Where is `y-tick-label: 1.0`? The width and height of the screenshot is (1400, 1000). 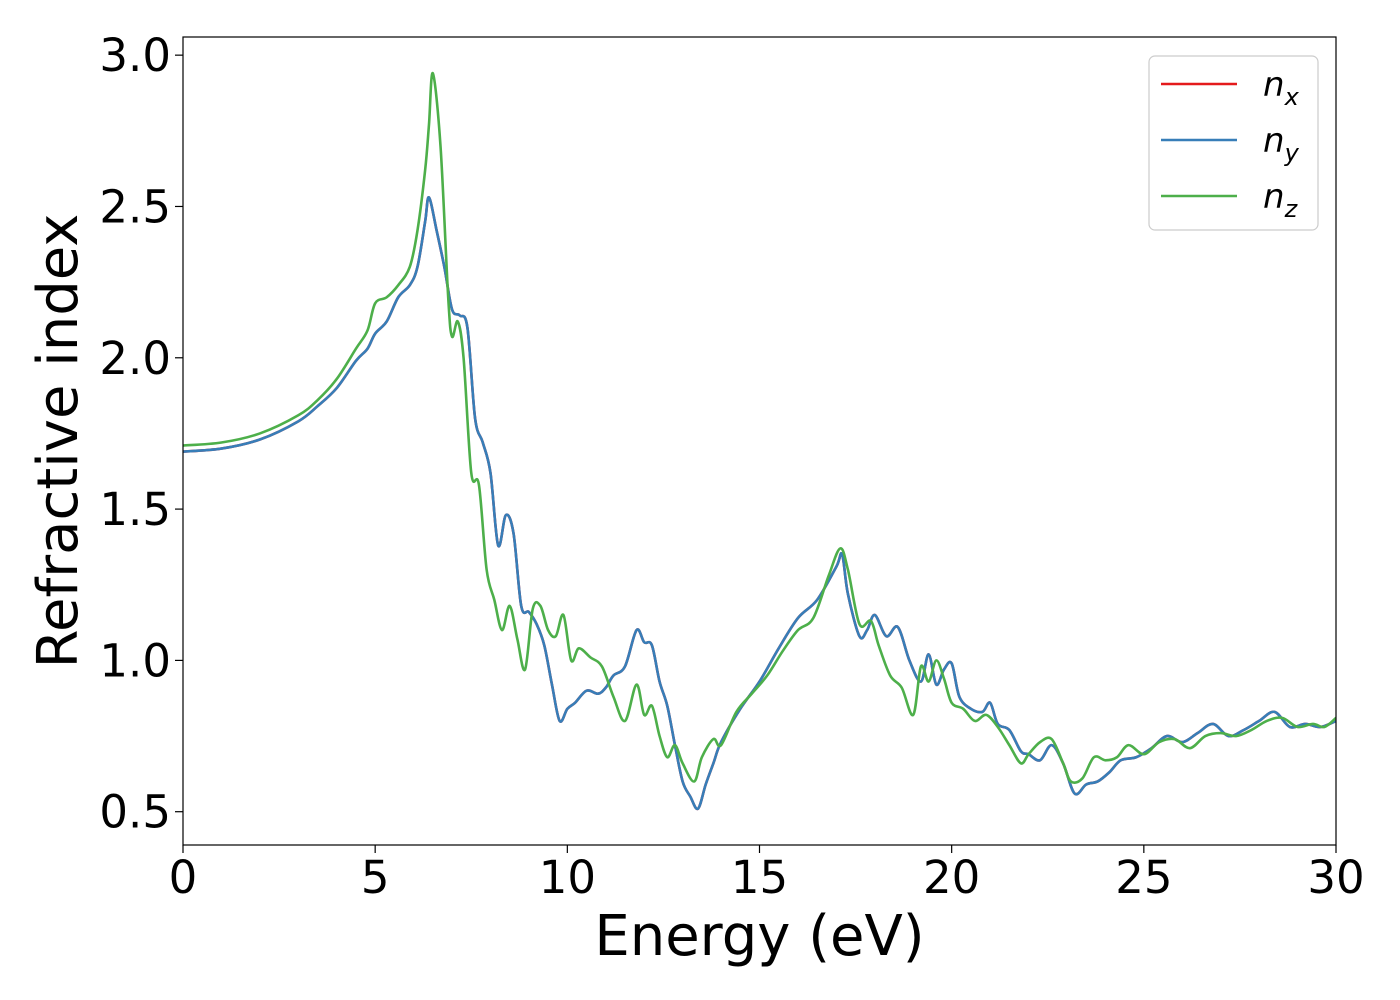 y-tick-label: 1.0 is located at coordinates (135, 660).